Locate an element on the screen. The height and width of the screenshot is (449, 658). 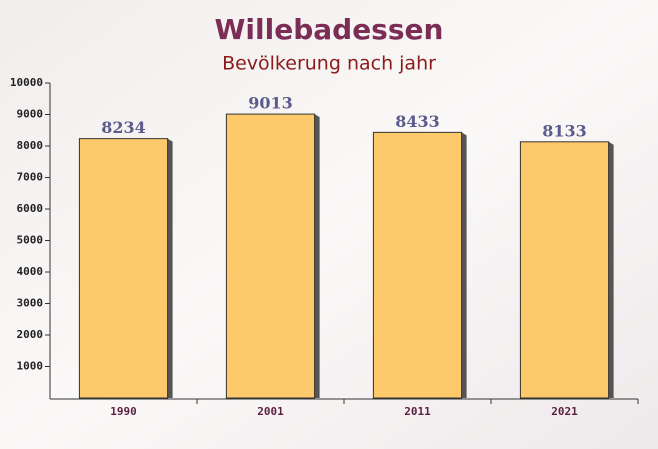
x-tick-label: 1990 is located at coordinates (123, 411).